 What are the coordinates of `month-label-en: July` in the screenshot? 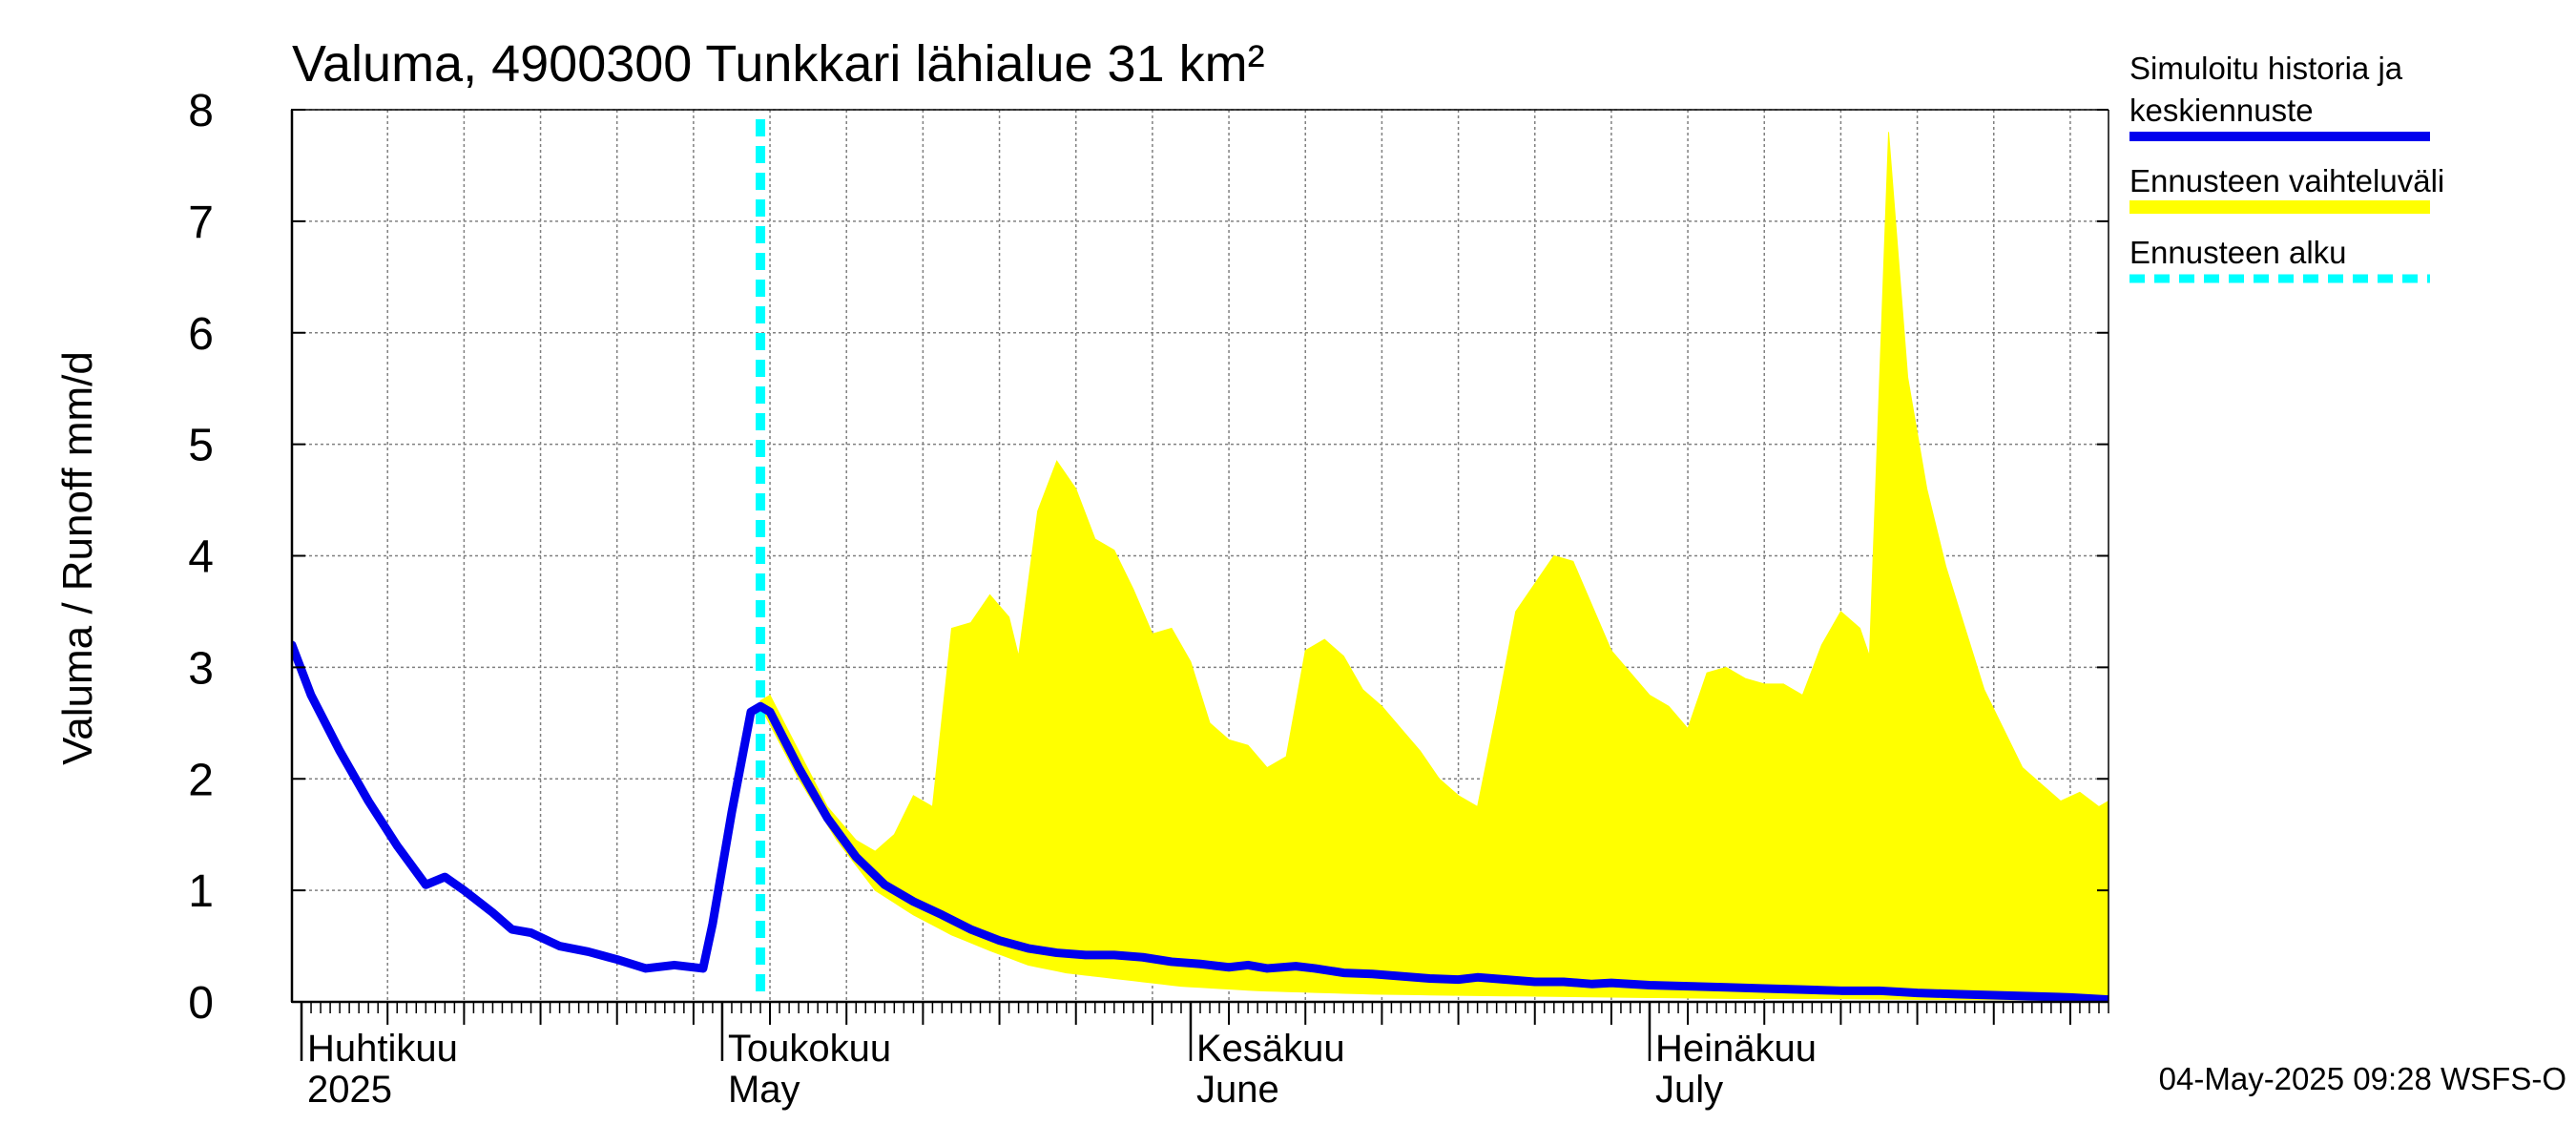 It's located at (1689, 1090).